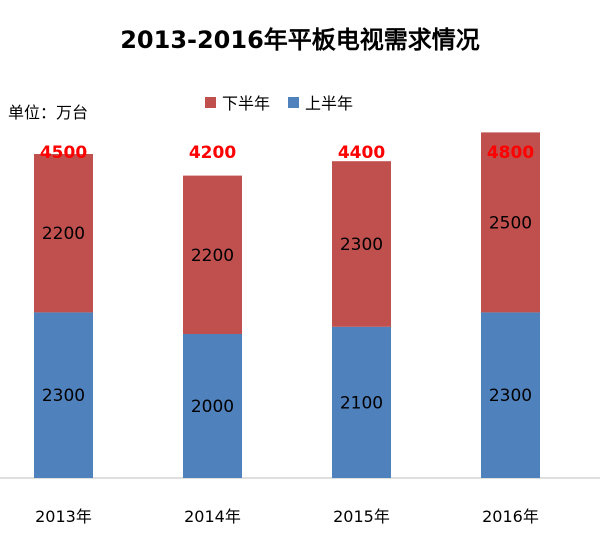  I want to click on legend-label-second-half: 下半年, so click(246, 103).